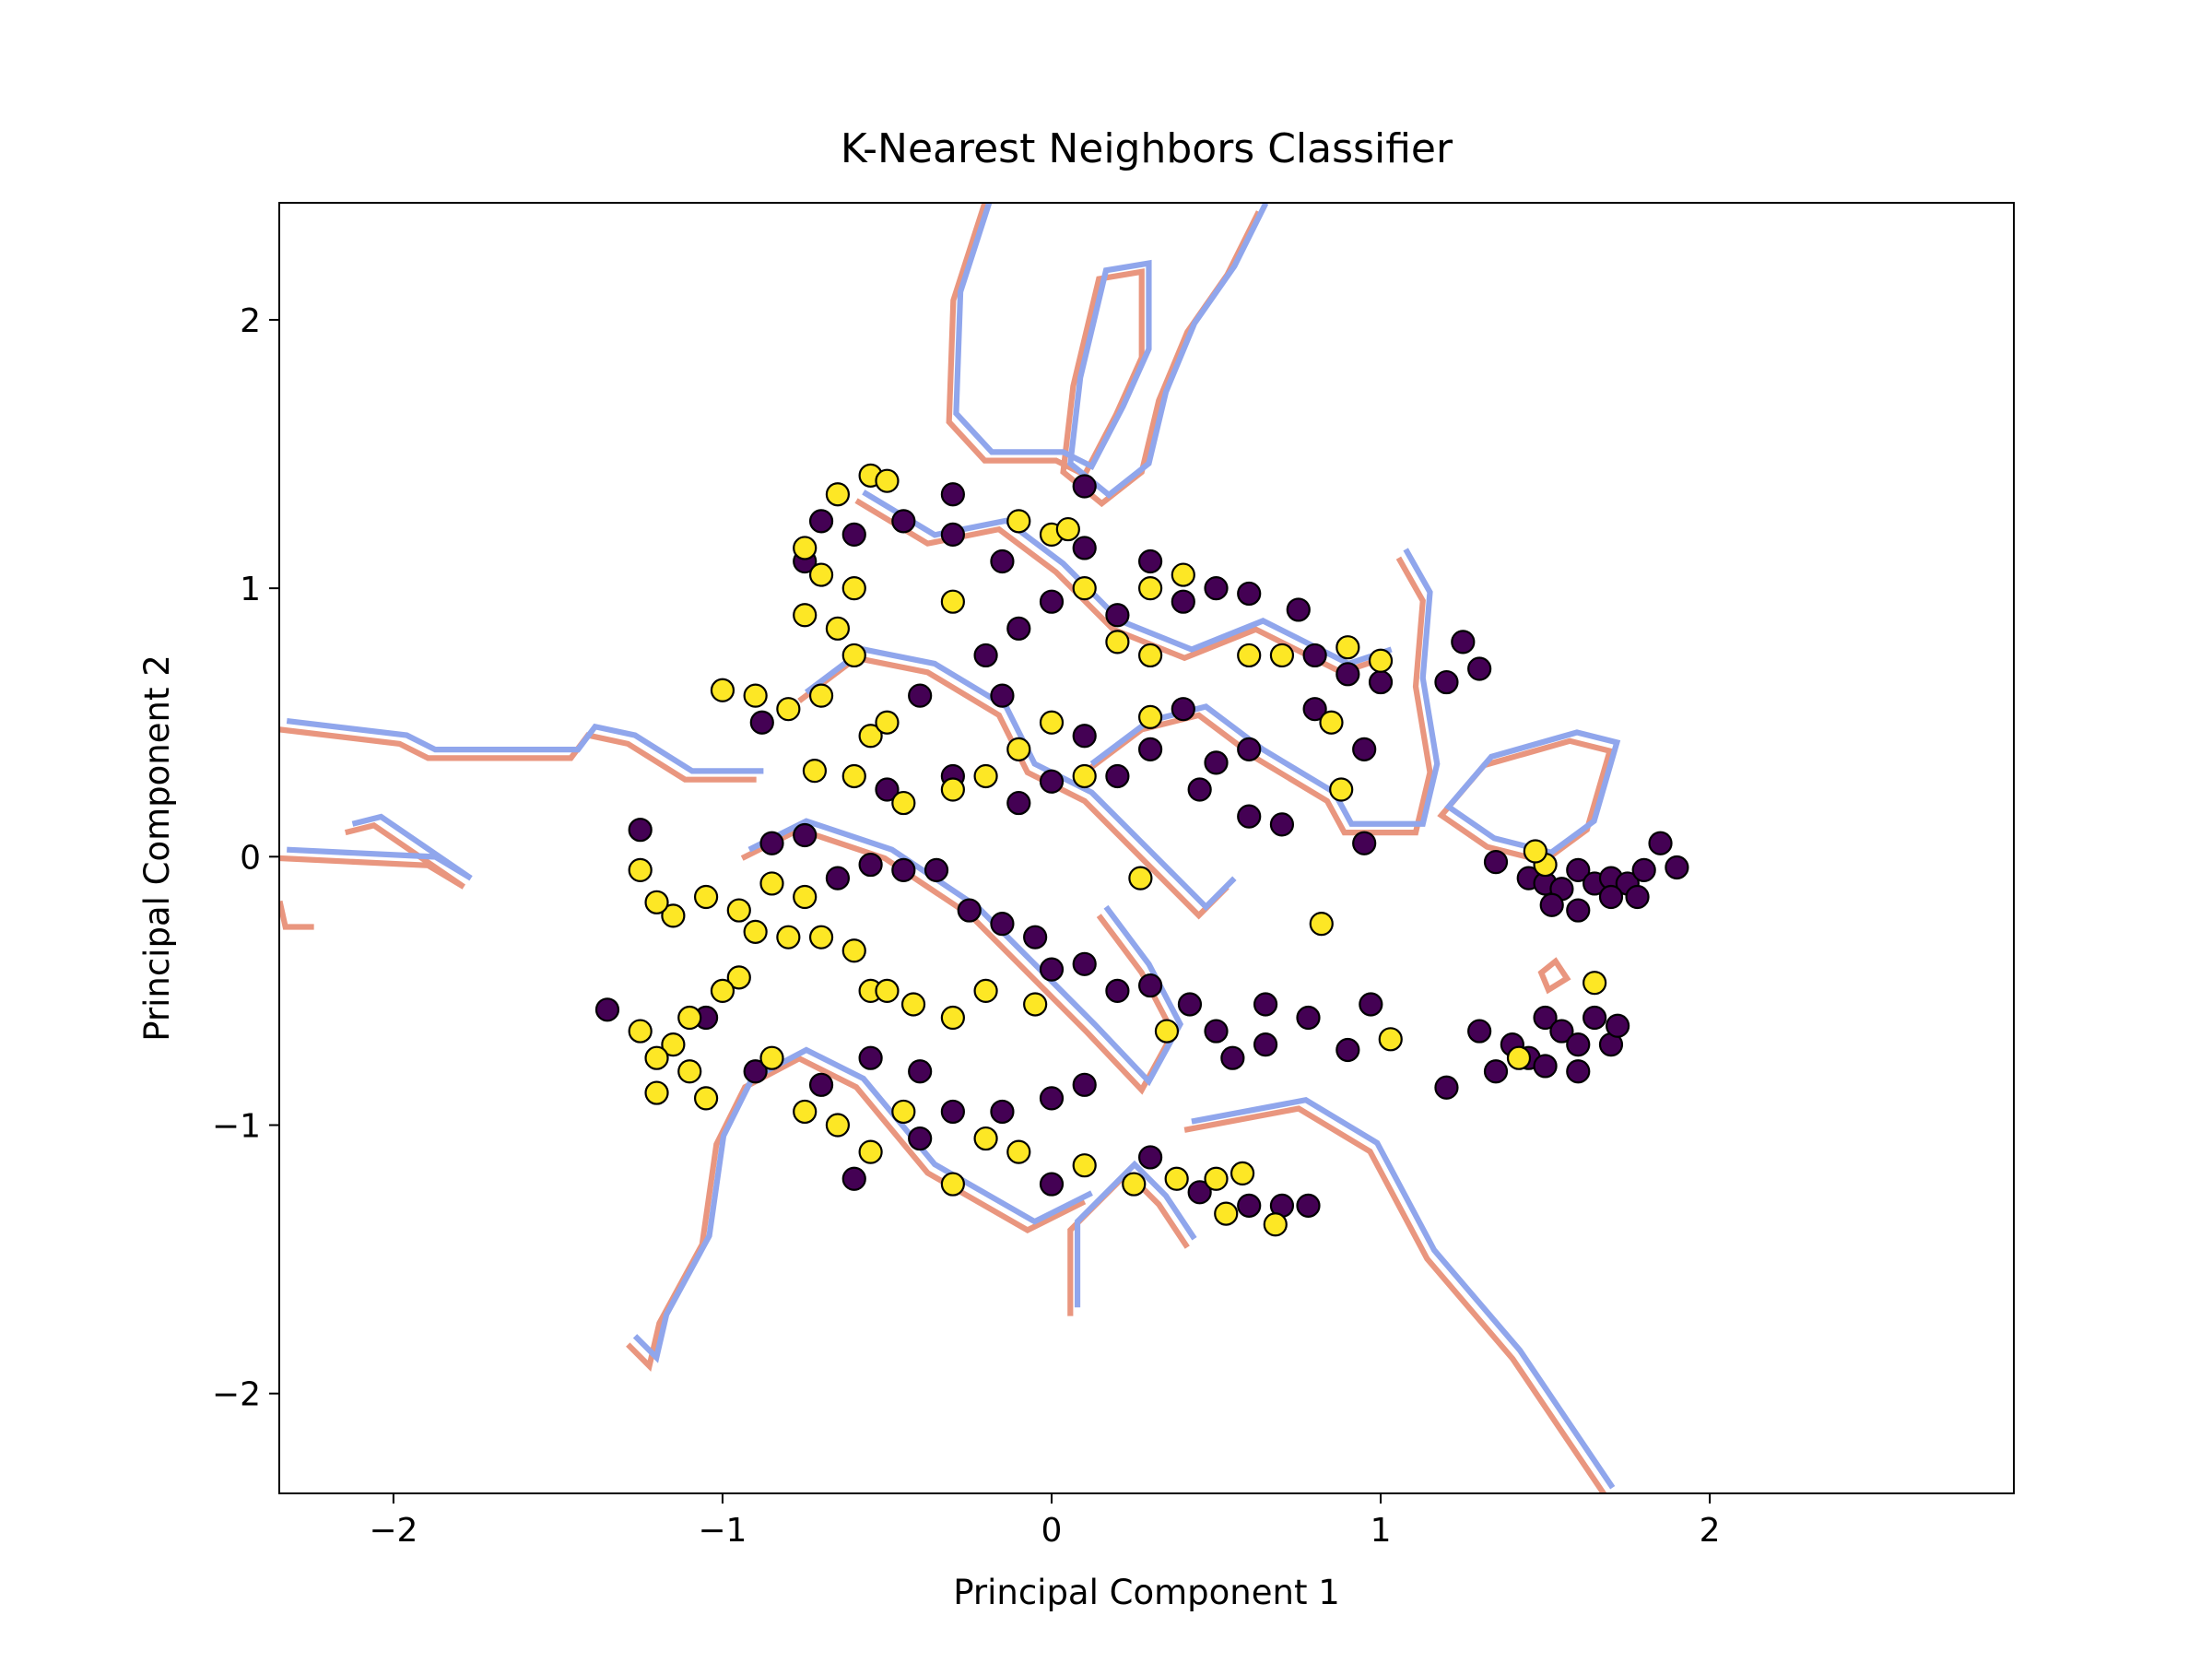 The height and width of the screenshot is (1663, 2212). What do you see at coordinates (1147, 148) in the screenshot?
I see `chart-title: K-Nearest Neighbors Classifier` at bounding box center [1147, 148].